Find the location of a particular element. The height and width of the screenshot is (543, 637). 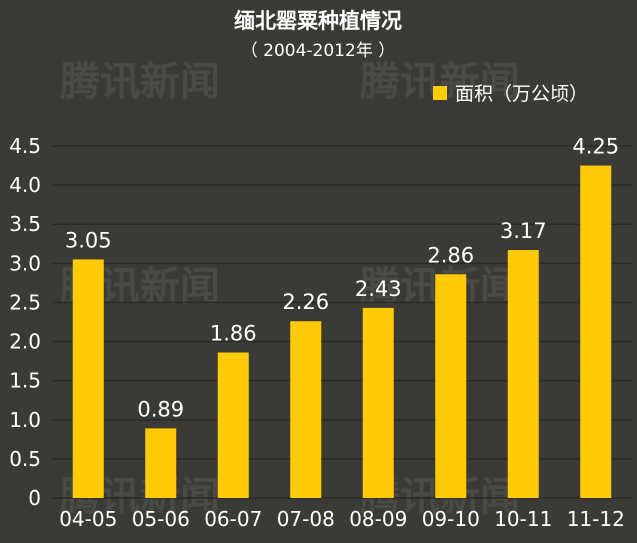

x-tick-label: 04-05 is located at coordinates (88, 519).